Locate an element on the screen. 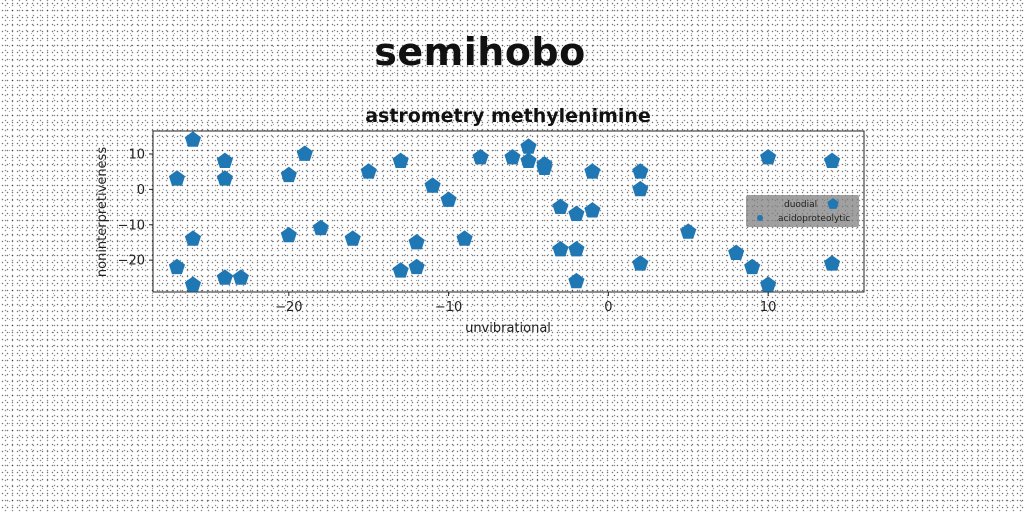  y-tick-label: 0 is located at coordinates (141, 190).